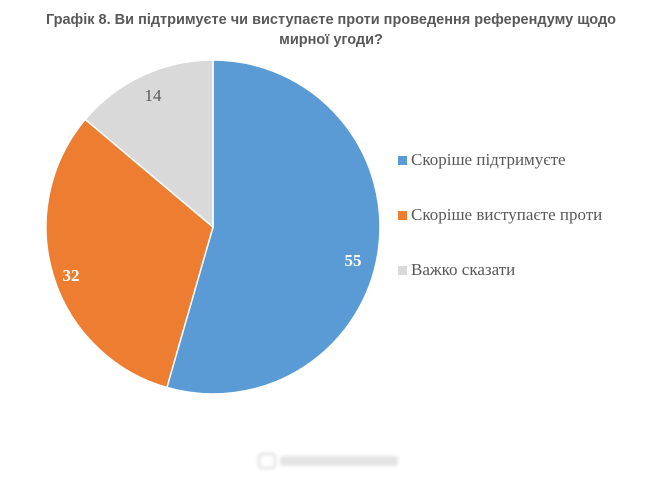 This screenshot has width=662, height=481. What do you see at coordinates (339, 461) in the screenshot?
I see `watermark-text` at bounding box center [339, 461].